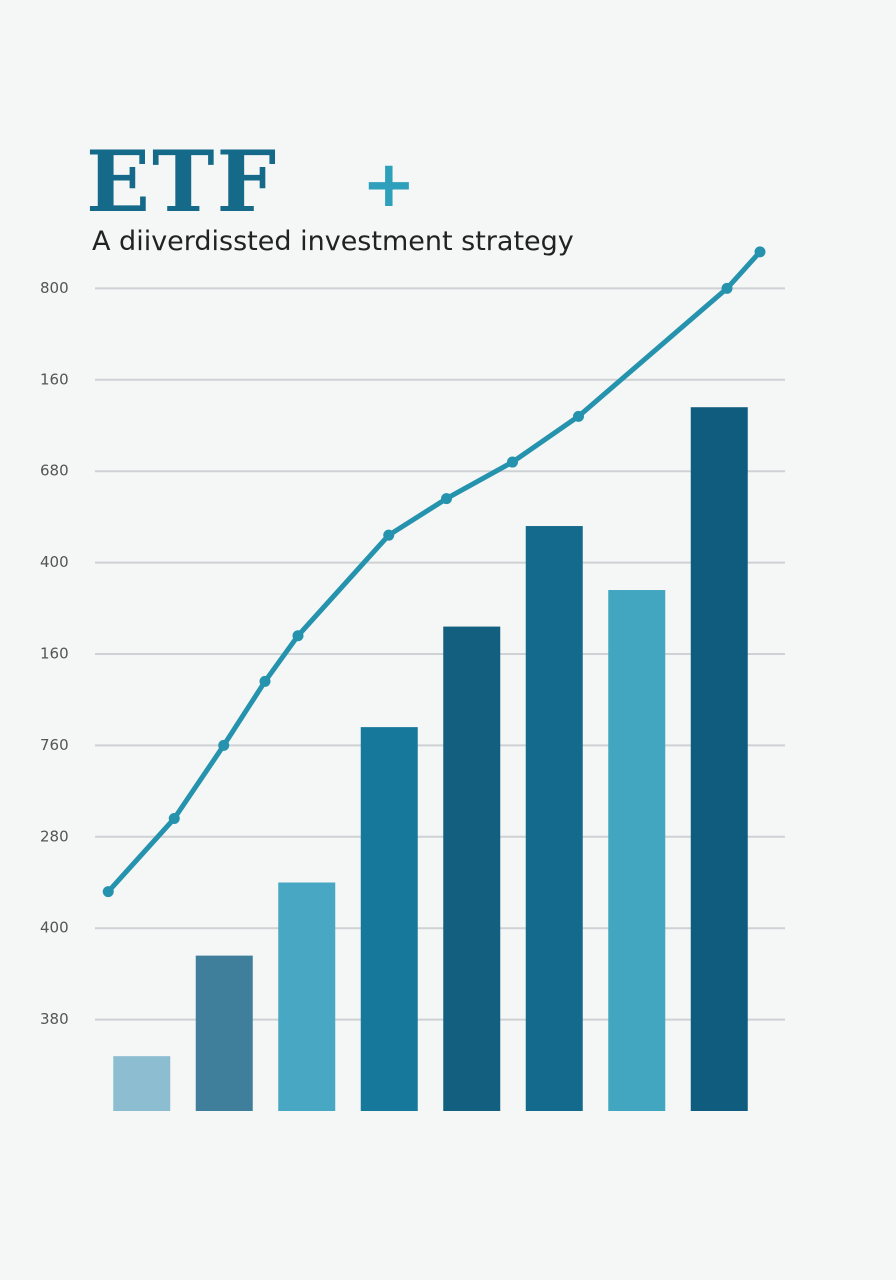 This screenshot has height=1280, width=896. Describe the element at coordinates (182, 181) in the screenshot. I see `chart-title: ETF` at that location.